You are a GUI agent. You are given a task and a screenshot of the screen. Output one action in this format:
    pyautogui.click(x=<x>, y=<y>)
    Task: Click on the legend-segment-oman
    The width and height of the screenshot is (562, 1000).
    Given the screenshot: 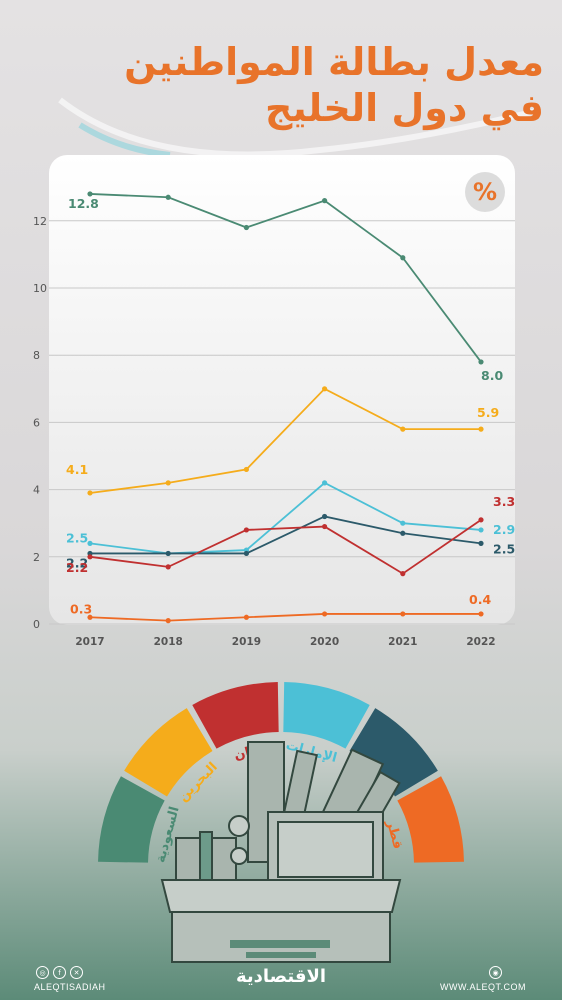 What is the action you would take?
    pyautogui.click(x=235, y=715)
    